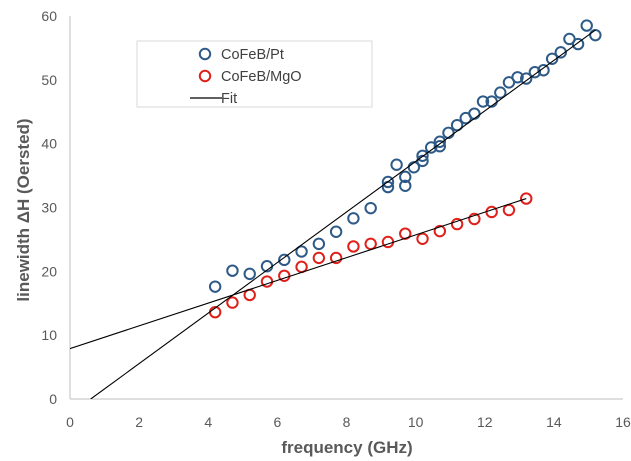 Image resolution: width=631 pixels, height=461 pixels. I want to click on y-axis-ticks: 0 10 20 30 40 50 60, so click(49, 207).